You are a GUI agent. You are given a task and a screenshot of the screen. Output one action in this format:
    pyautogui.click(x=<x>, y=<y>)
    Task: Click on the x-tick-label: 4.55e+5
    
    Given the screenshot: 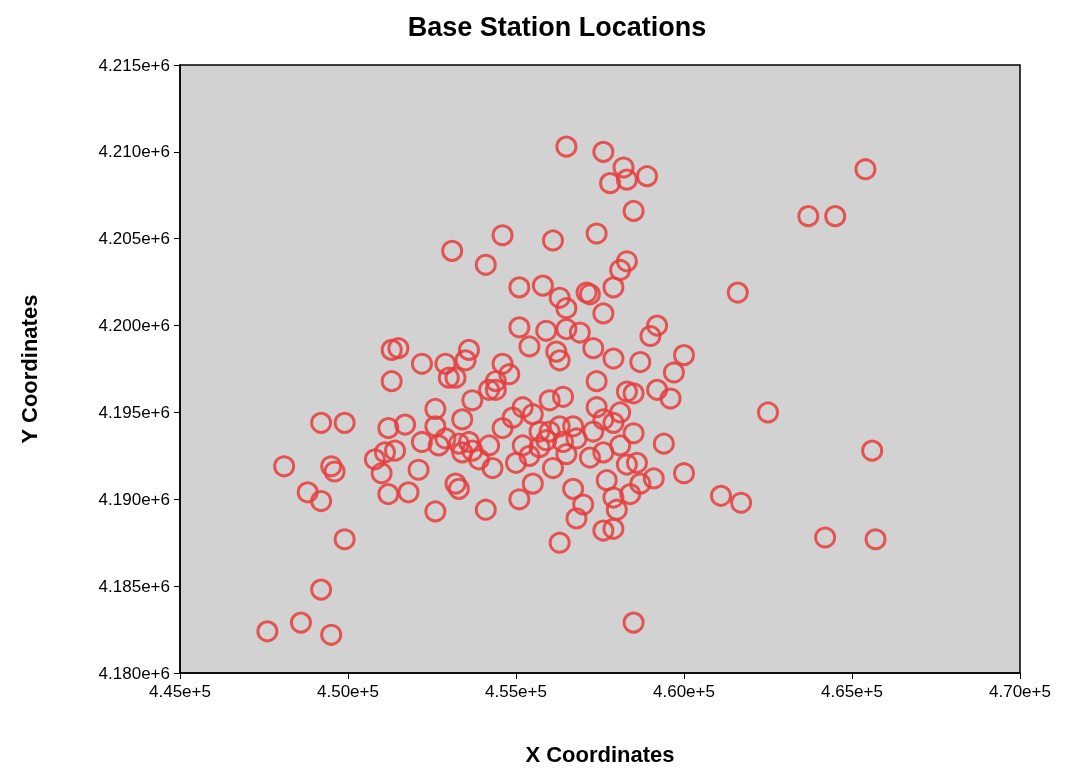 What is the action you would take?
    pyautogui.click(x=516, y=691)
    